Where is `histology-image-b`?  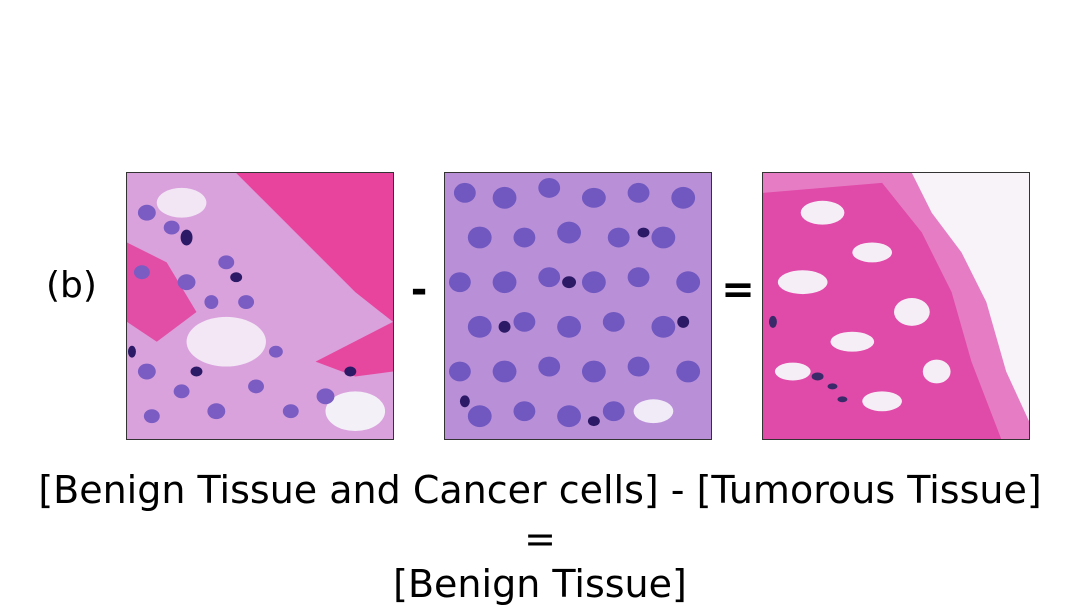
histology-image-b is located at coordinates (578, 306).